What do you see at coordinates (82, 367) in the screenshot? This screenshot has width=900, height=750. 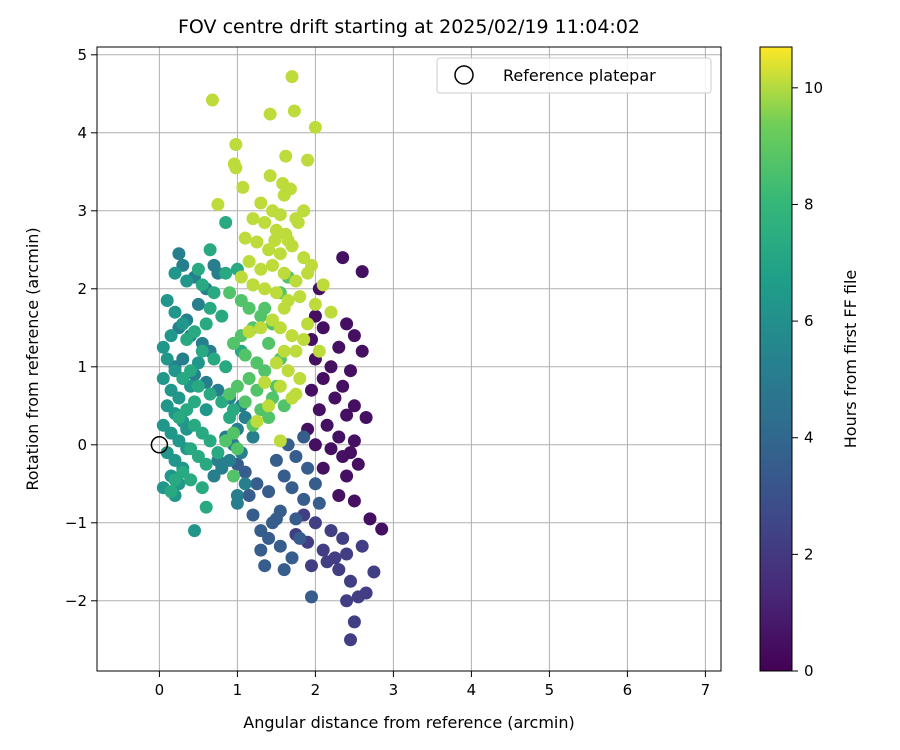 I see `y-tick-label: 1` at bounding box center [82, 367].